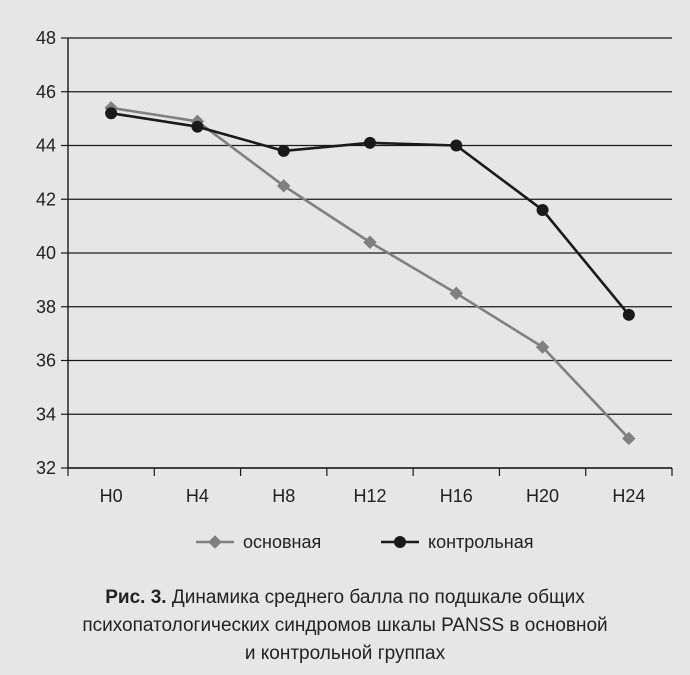 The width and height of the screenshot is (690, 675). Describe the element at coordinates (542, 496) in the screenshot. I see `x-tick-label: H20` at that location.